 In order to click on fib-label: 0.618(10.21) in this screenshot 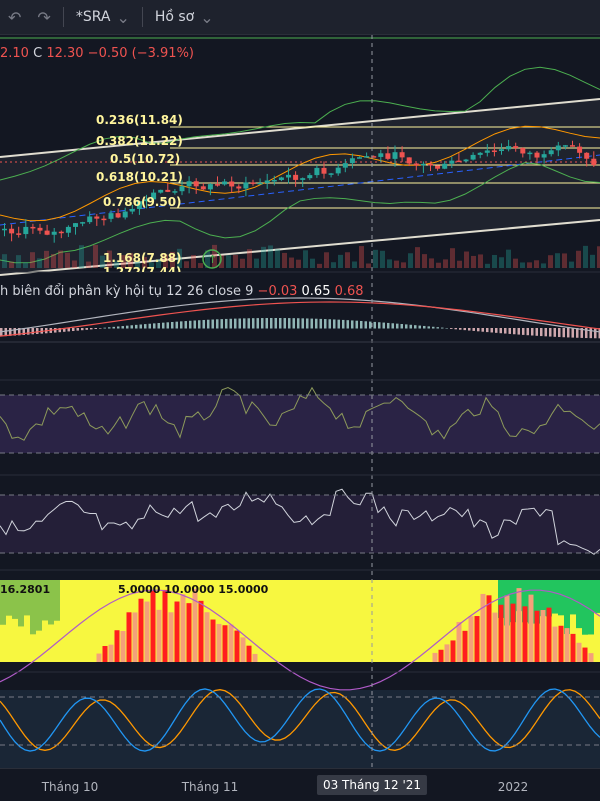, I will do `click(139, 177)`.